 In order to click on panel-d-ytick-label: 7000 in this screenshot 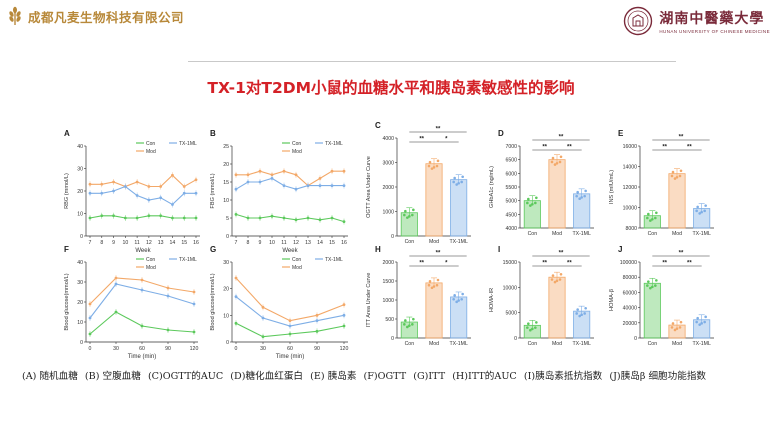, I will do `click(511, 147)`.